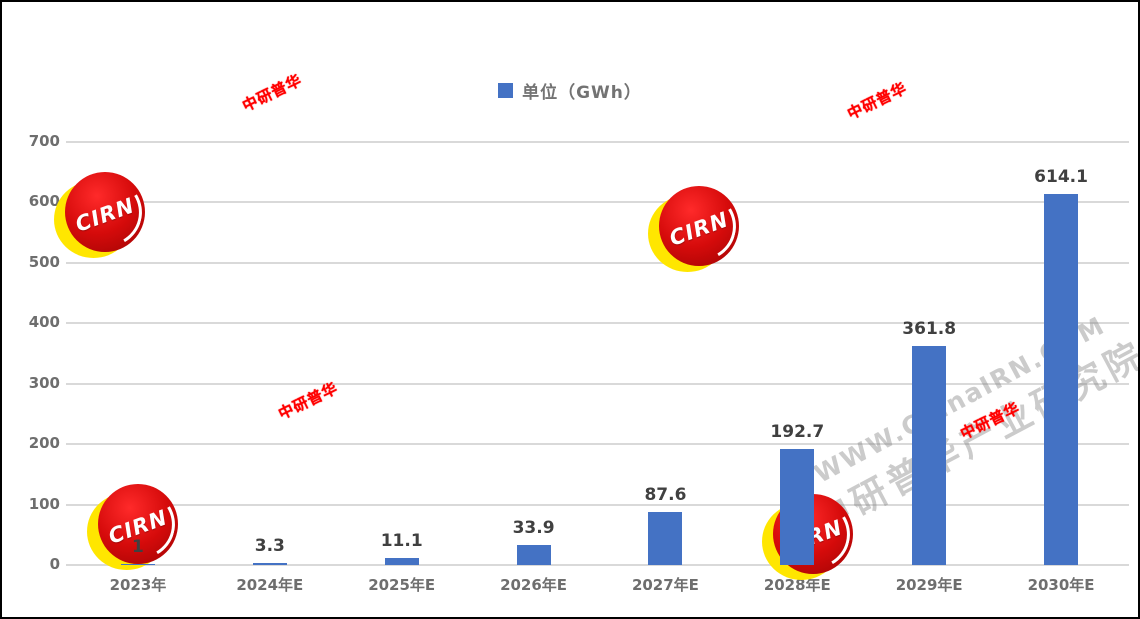 Image resolution: width=1140 pixels, height=619 pixels. Describe the element at coordinates (44, 443) in the screenshot. I see `y-axis-tick-label: 200` at that location.